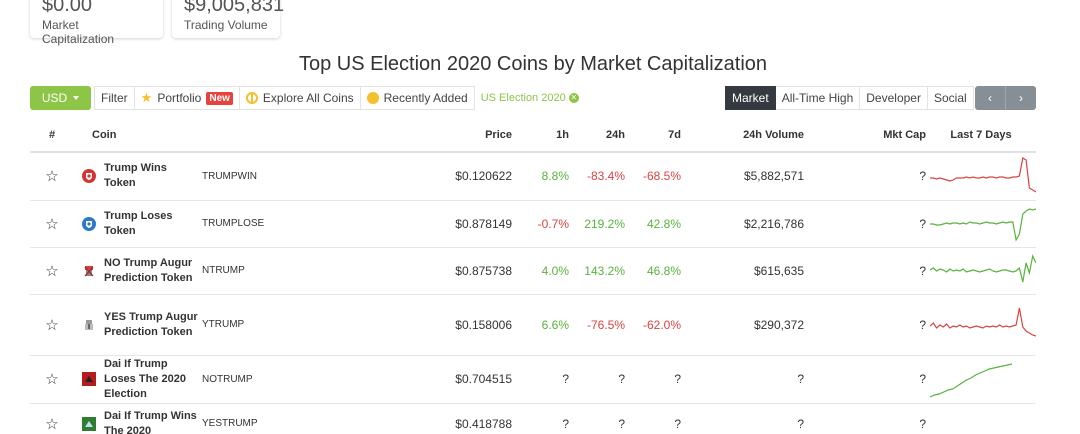 This screenshot has width=1080, height=434. What do you see at coordinates (742, 379) in the screenshot?
I see `volume-cell: ?` at bounding box center [742, 379].